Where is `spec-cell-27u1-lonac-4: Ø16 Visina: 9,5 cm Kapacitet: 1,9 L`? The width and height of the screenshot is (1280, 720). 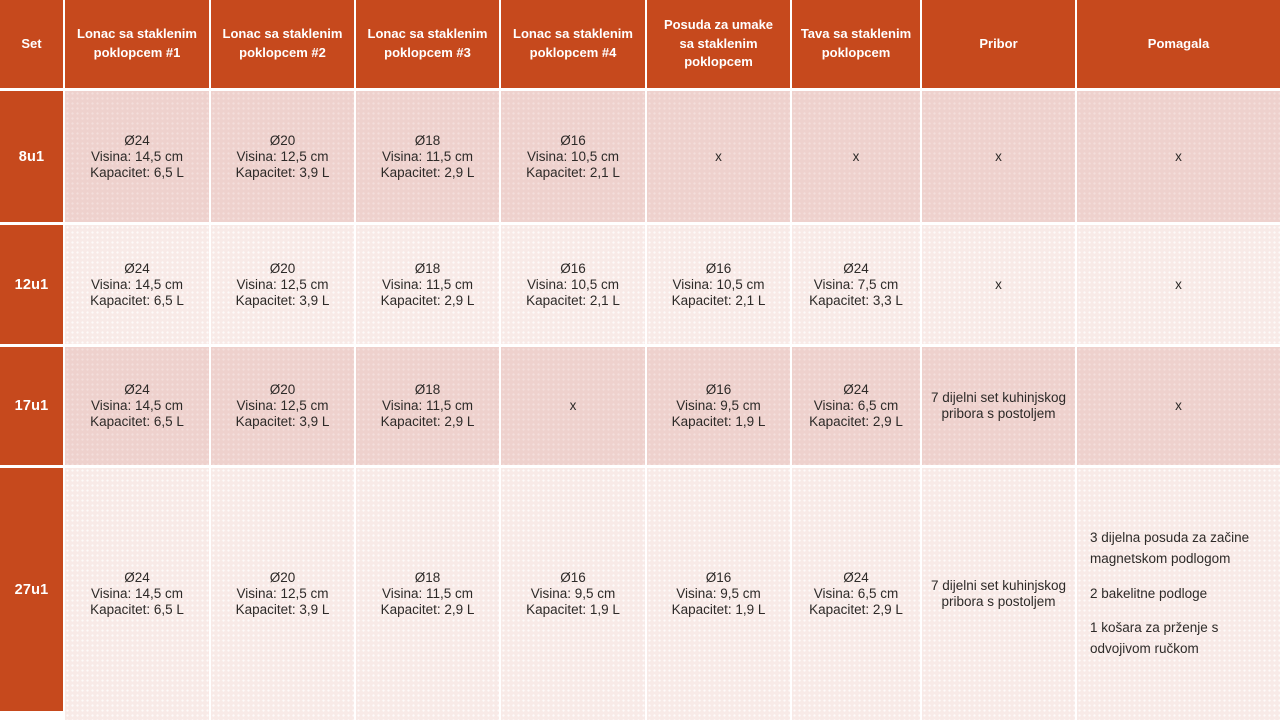 spec-cell-27u1-lonac-4: Ø16 Visina: 9,5 cm Kapacitet: 1,9 L is located at coordinates (573, 594).